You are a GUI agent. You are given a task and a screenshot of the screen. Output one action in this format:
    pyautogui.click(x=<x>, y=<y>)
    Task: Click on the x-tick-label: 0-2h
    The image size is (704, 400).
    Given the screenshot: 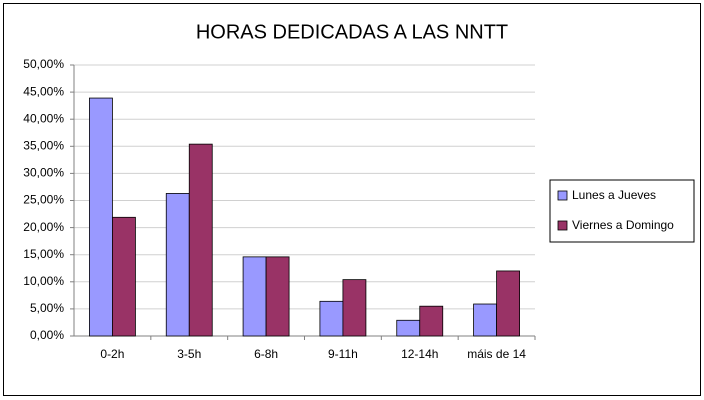 What is the action you would take?
    pyautogui.click(x=112, y=354)
    